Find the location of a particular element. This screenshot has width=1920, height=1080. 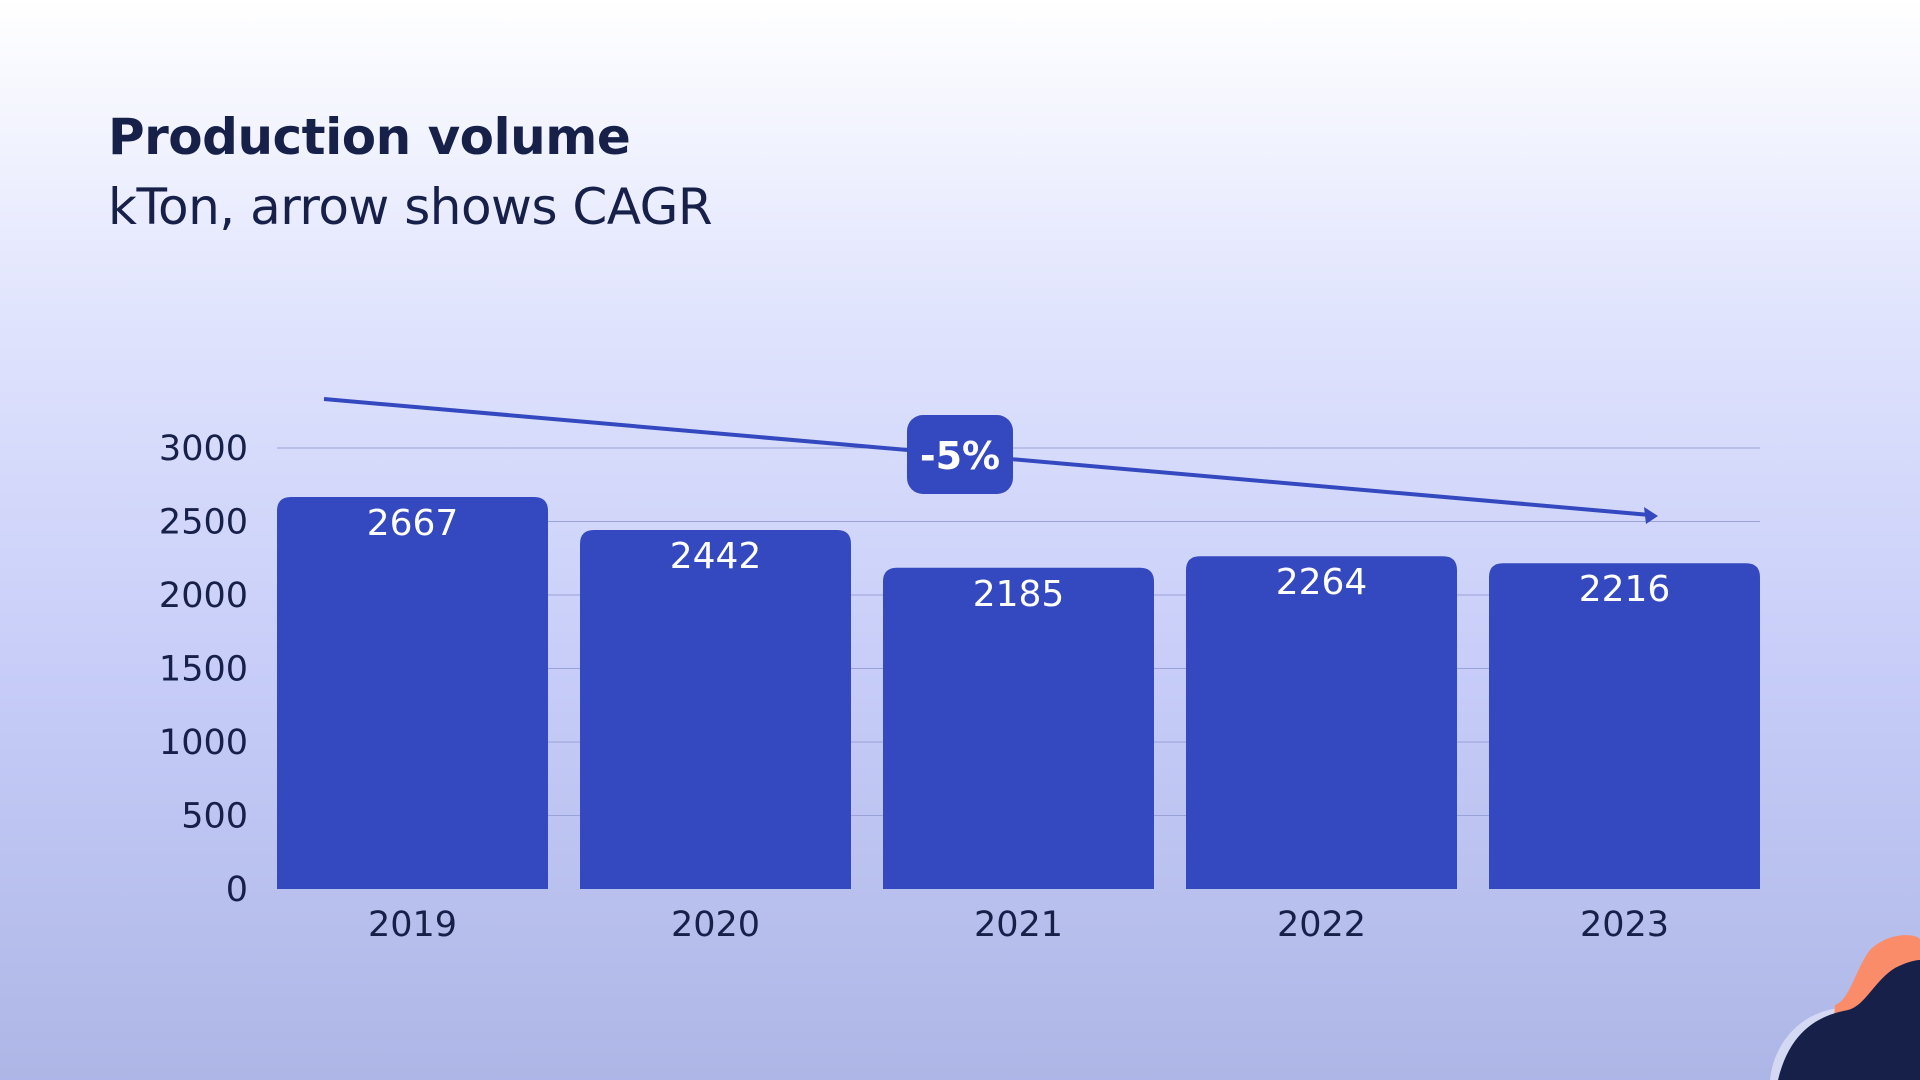

value-label-2021: 2185 is located at coordinates (1019, 594).